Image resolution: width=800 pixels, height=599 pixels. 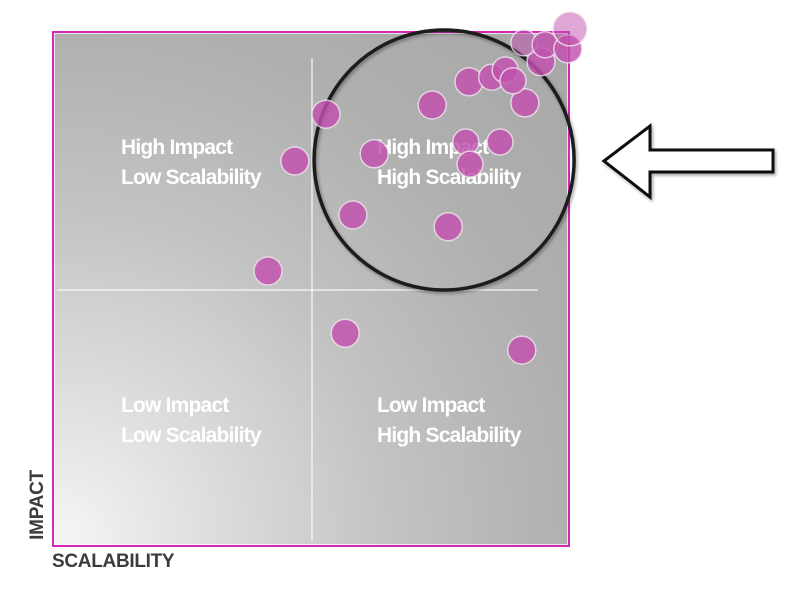 What do you see at coordinates (449, 163) in the screenshot?
I see `quadrant-label-top-right: High Impact High Scalability` at bounding box center [449, 163].